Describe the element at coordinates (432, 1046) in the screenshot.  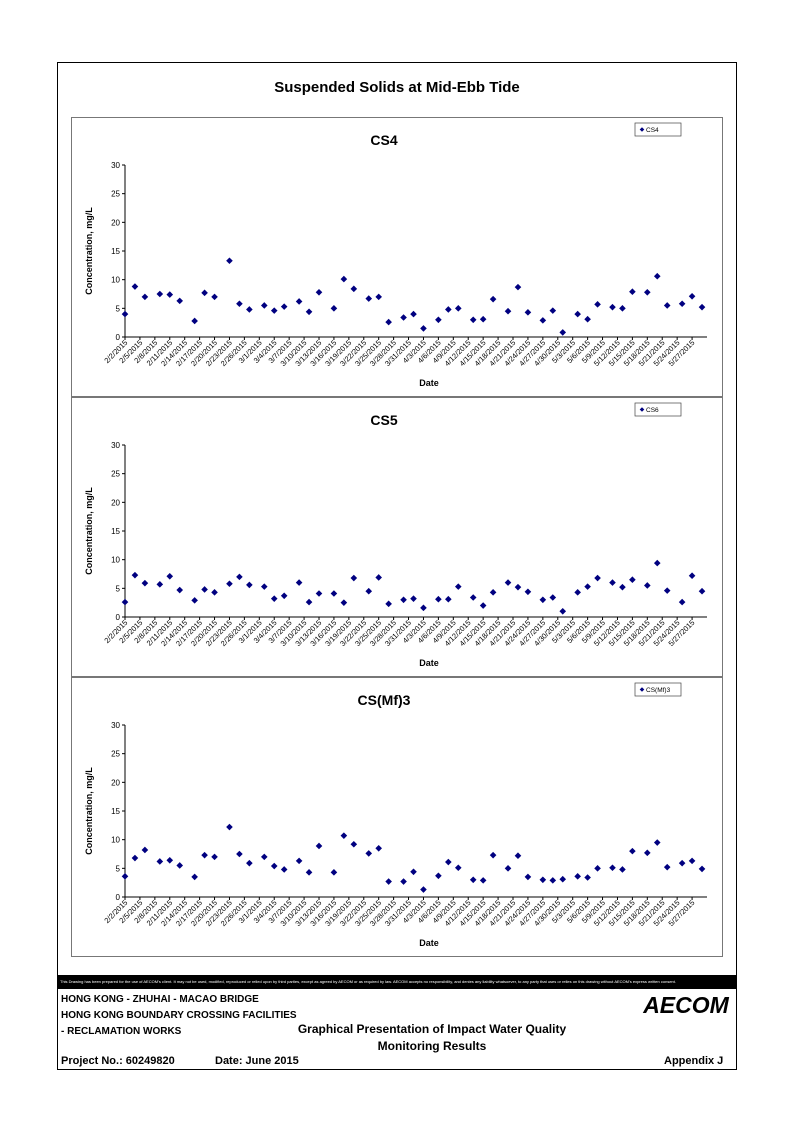
I see `report-title-line-2: Monitoring Results` at that location.